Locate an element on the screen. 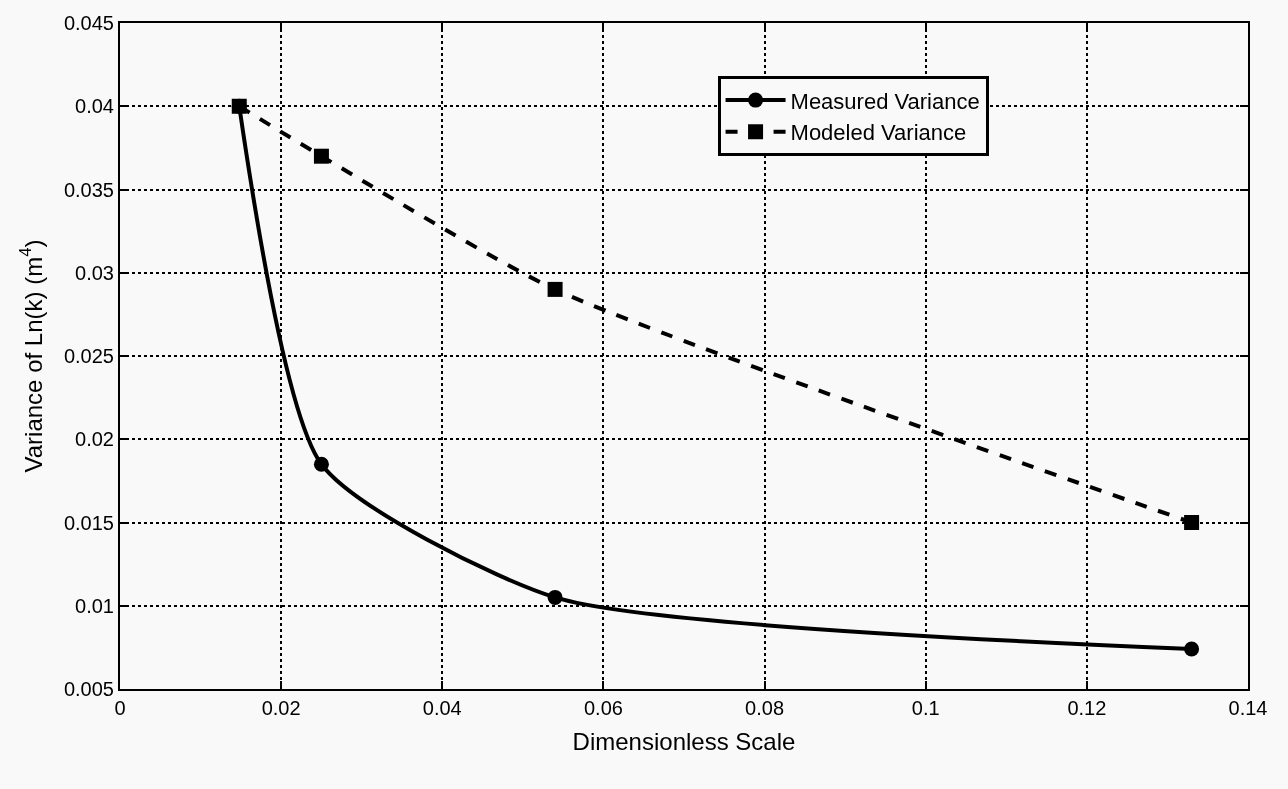 This screenshot has height=789, width=1288. y-tick-label: 0.035 is located at coordinates (88, 189).